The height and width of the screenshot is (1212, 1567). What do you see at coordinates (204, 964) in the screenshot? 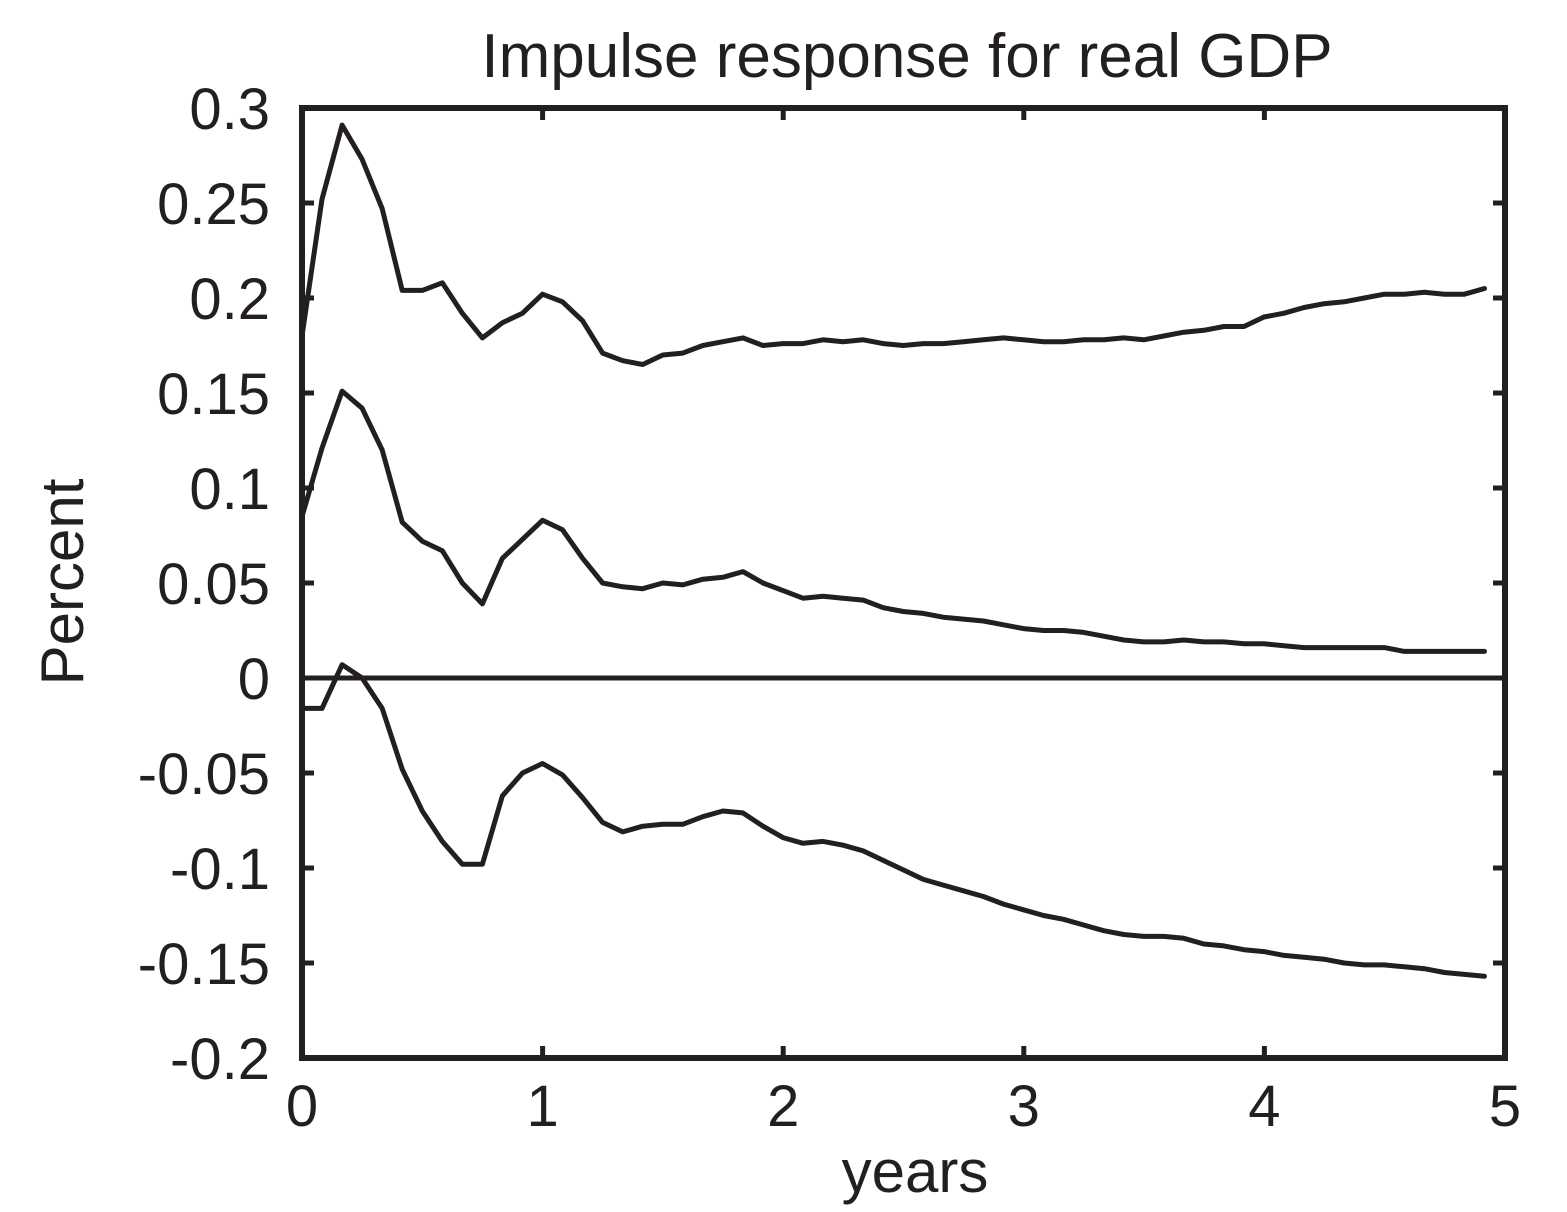
I see `y-tick-label: -0.15` at bounding box center [204, 964].